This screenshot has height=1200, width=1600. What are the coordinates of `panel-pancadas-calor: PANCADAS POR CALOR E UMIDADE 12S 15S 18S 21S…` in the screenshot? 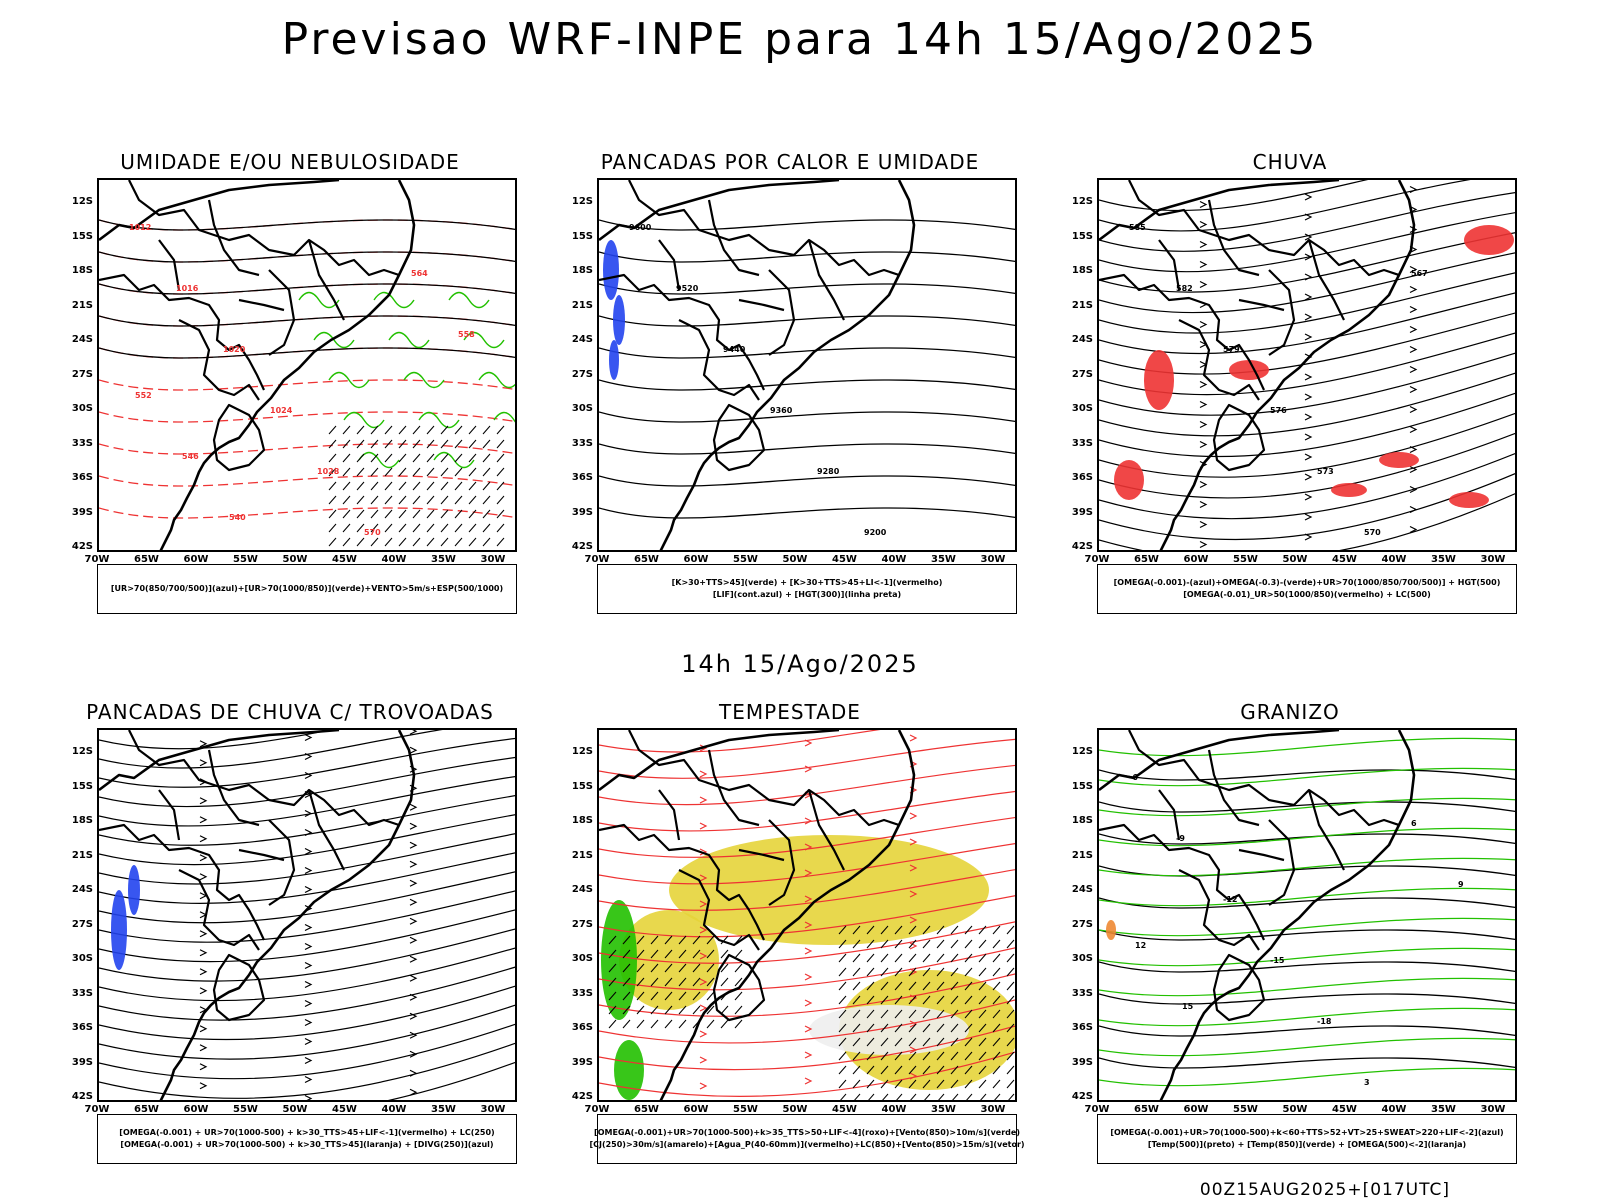 It's located at (790, 395).